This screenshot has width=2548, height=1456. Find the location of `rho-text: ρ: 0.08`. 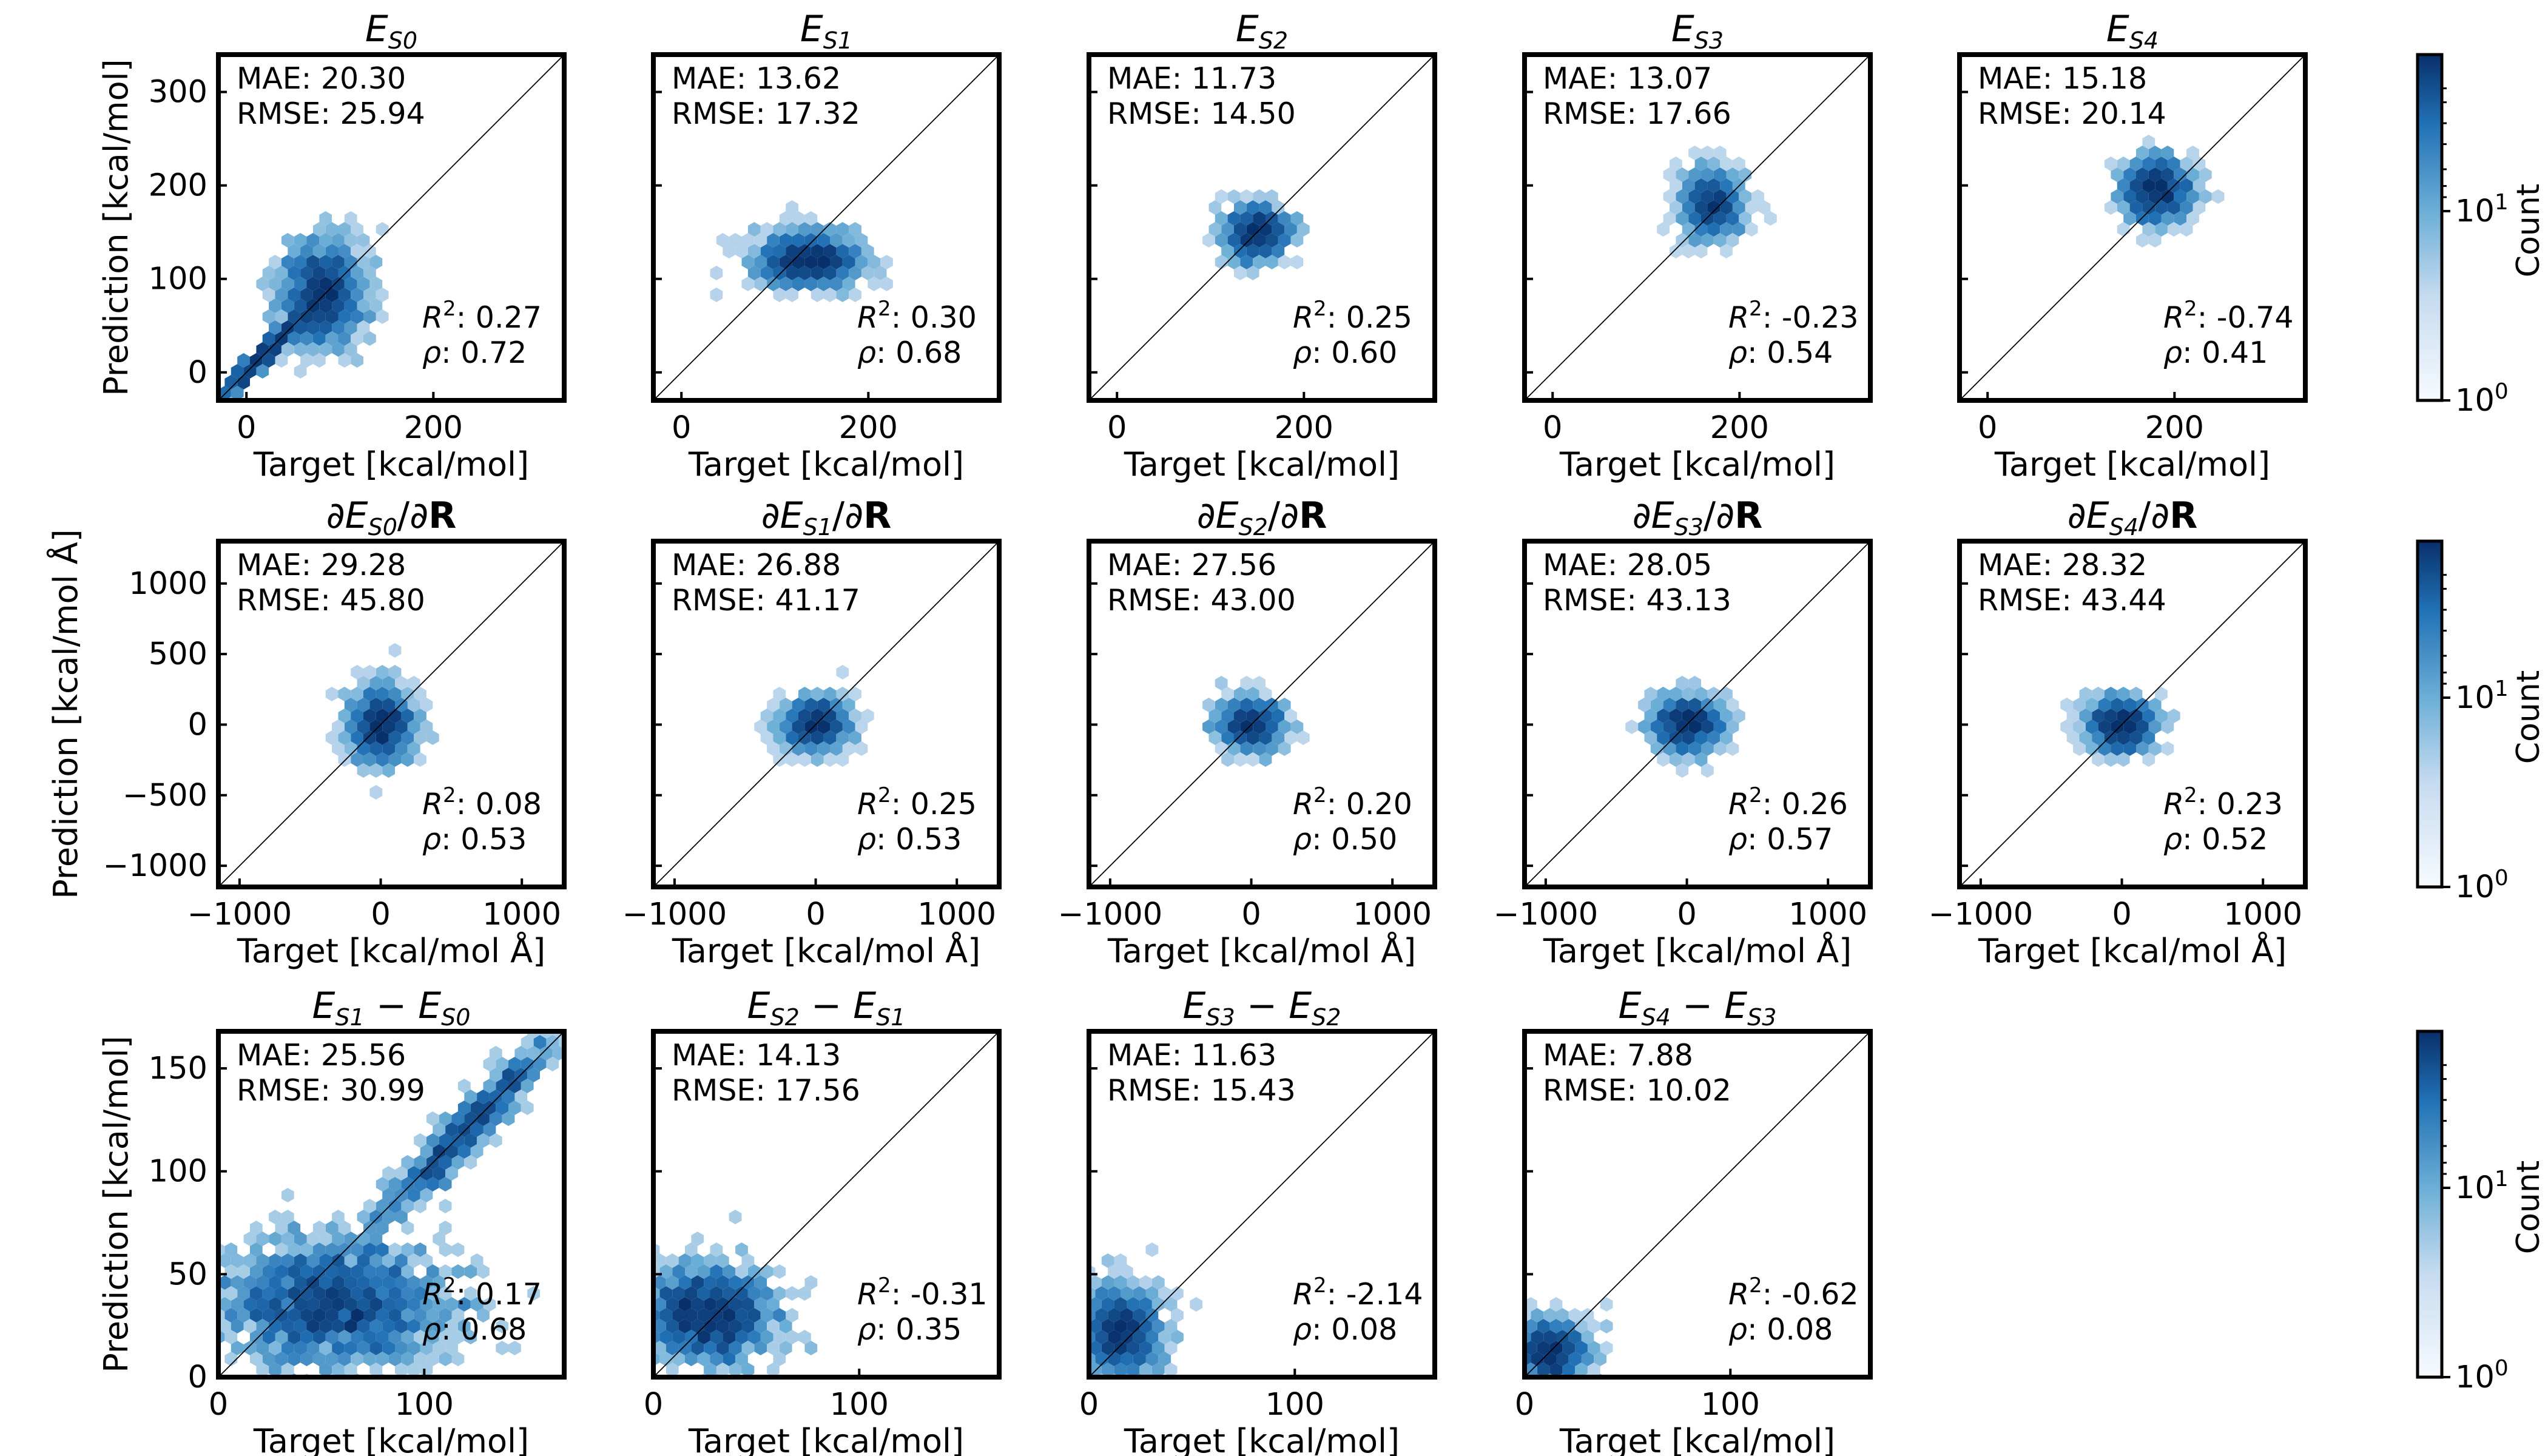

rho-text: ρ: 0.08 is located at coordinates (1345, 1329).